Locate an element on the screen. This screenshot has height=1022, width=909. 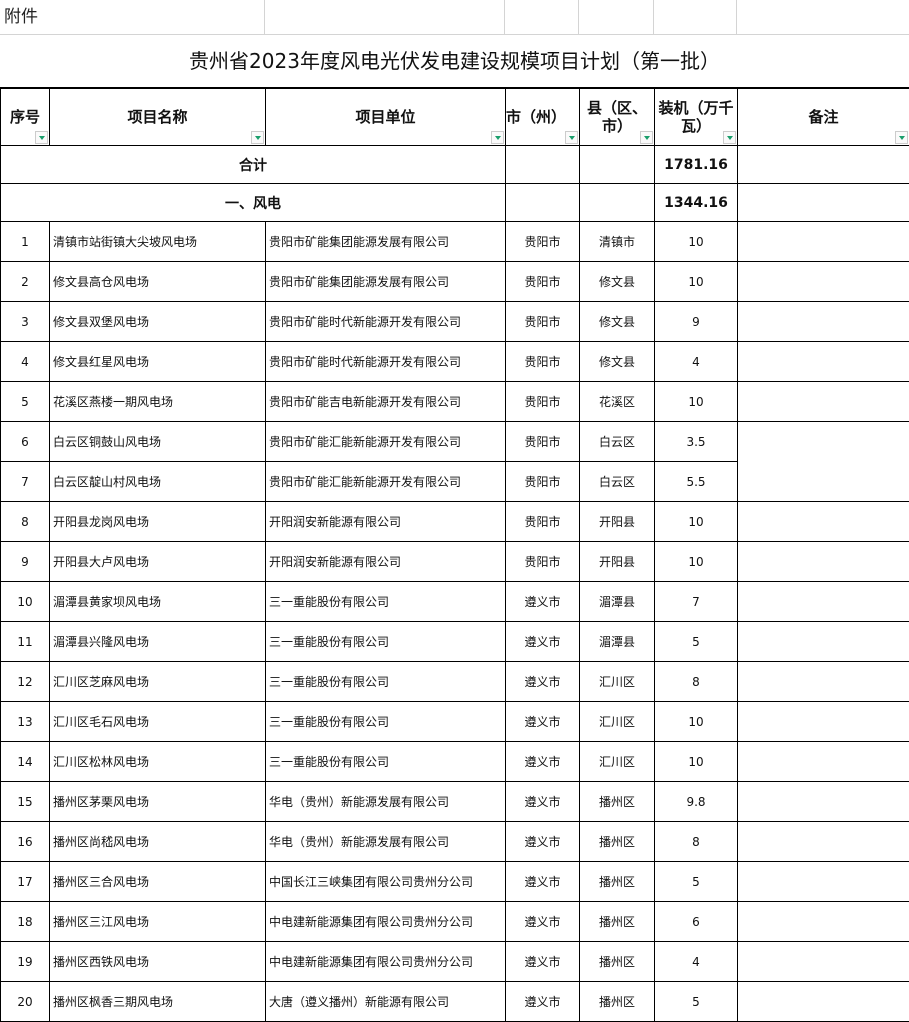
project-unit-cell: 大唐（遵义播州）新能源有限公司 is located at coordinates (385, 1001).